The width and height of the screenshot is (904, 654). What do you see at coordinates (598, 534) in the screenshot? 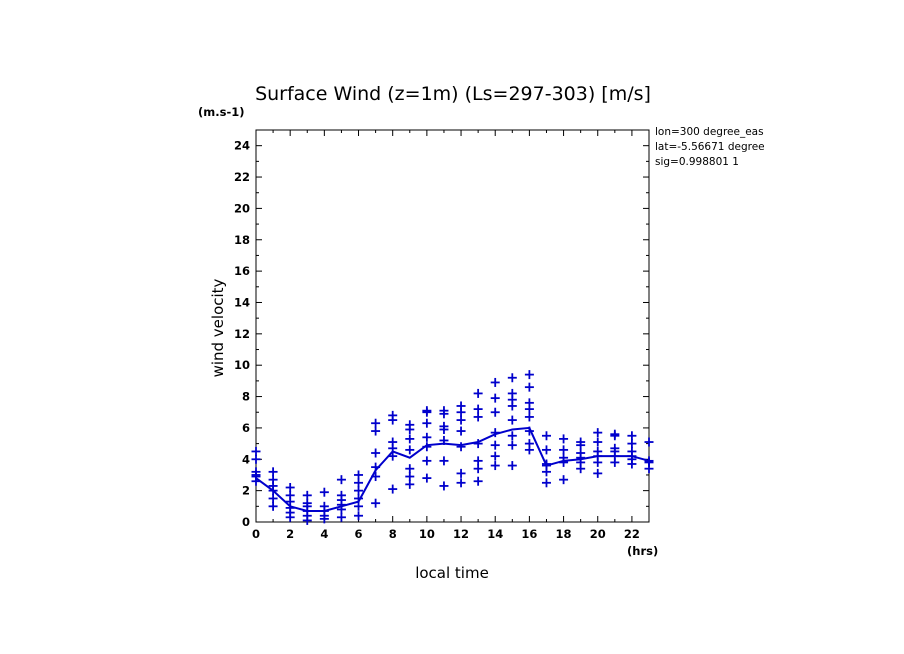
I see `x-tick-label: 20` at bounding box center [598, 534].